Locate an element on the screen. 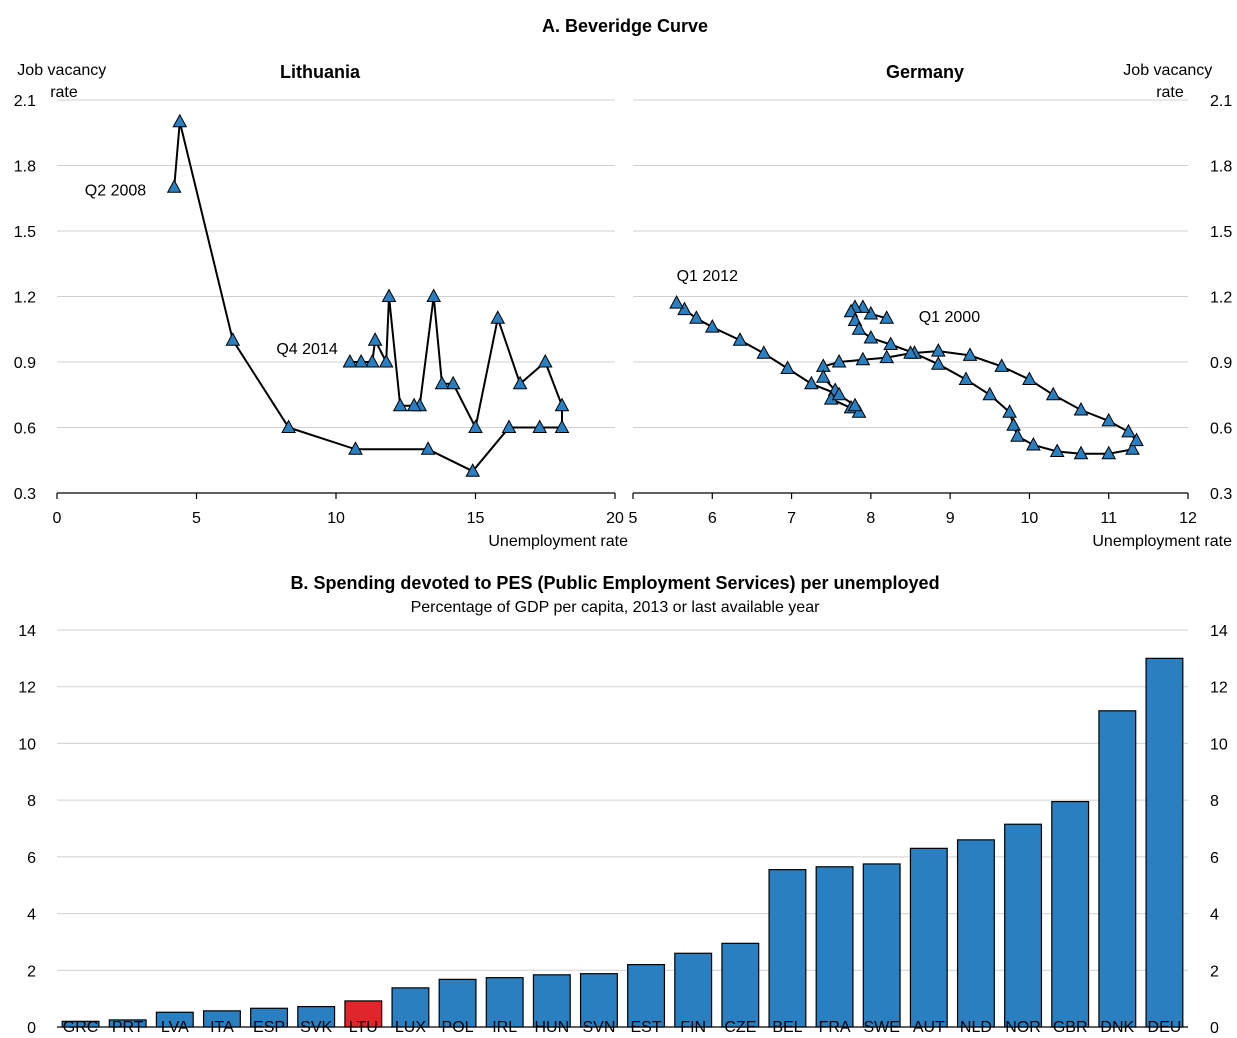 The image size is (1237, 1038). germany-y-tick-label: 1.8 is located at coordinates (1221, 167).